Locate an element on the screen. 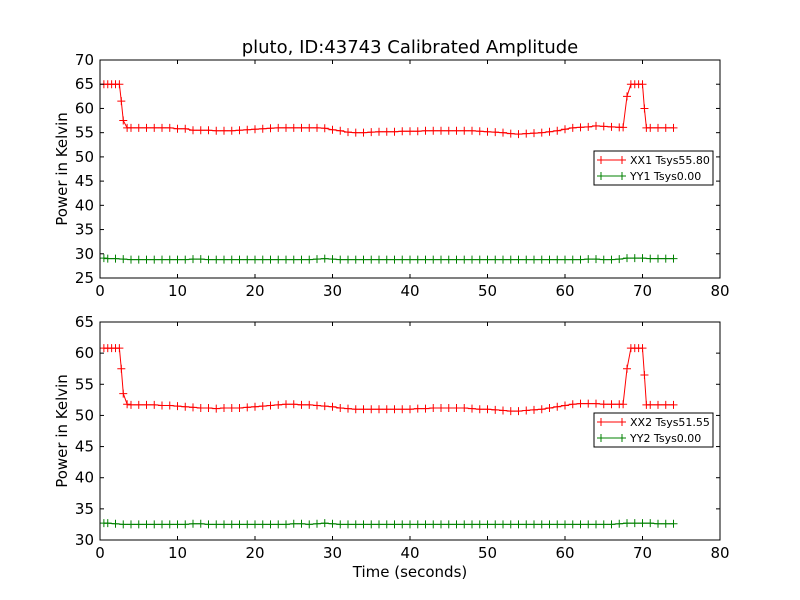 The image size is (800, 600). y-tick-label: 50 is located at coordinates (84, 157).